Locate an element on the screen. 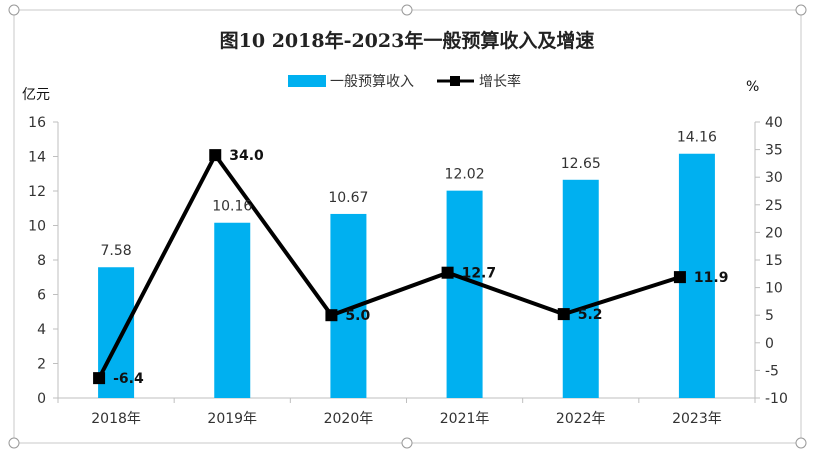 This screenshot has height=461, width=815. x-tick-label: 2019年 is located at coordinates (232, 419).